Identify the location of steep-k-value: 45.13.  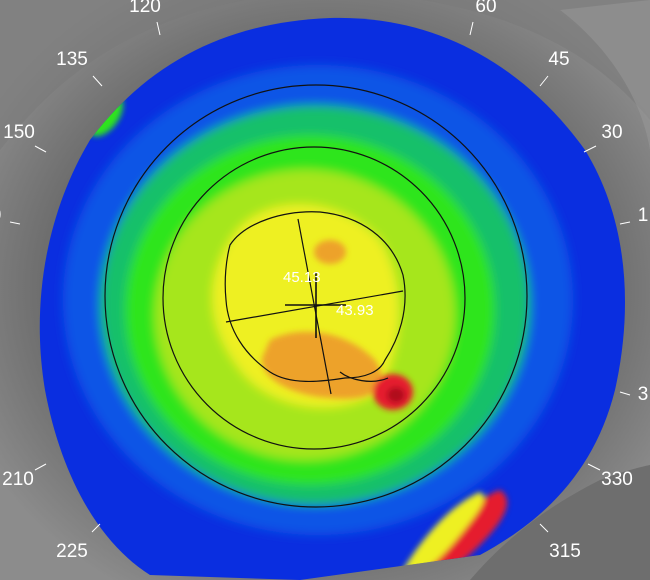
(302, 277).